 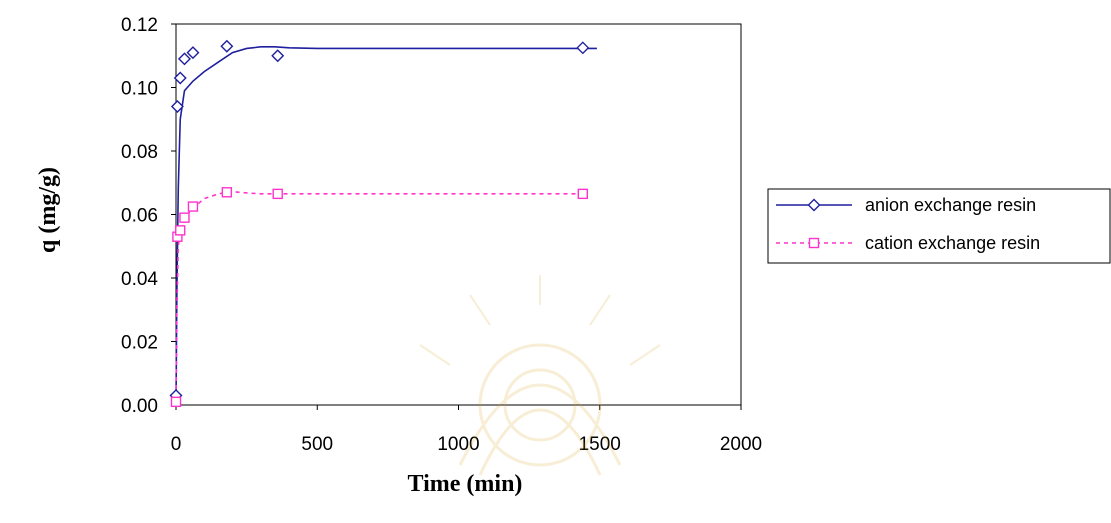 What do you see at coordinates (139, 25) in the screenshot?
I see `y-tick-label: 0.12` at bounding box center [139, 25].